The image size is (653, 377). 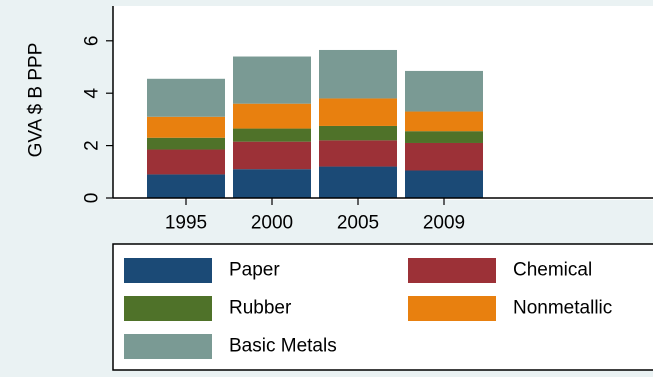 I want to click on bar-chemical-1995, so click(x=186, y=162).